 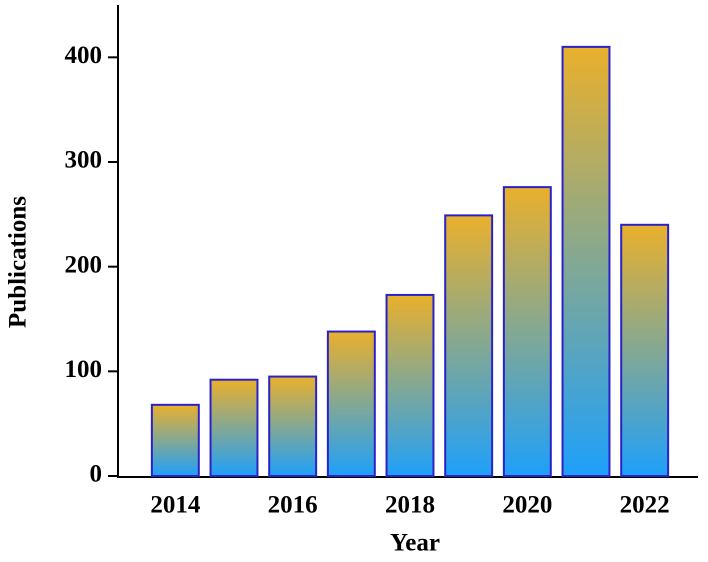 What do you see at coordinates (84, 160) in the screenshot?
I see `y-tick-label: 300` at bounding box center [84, 160].